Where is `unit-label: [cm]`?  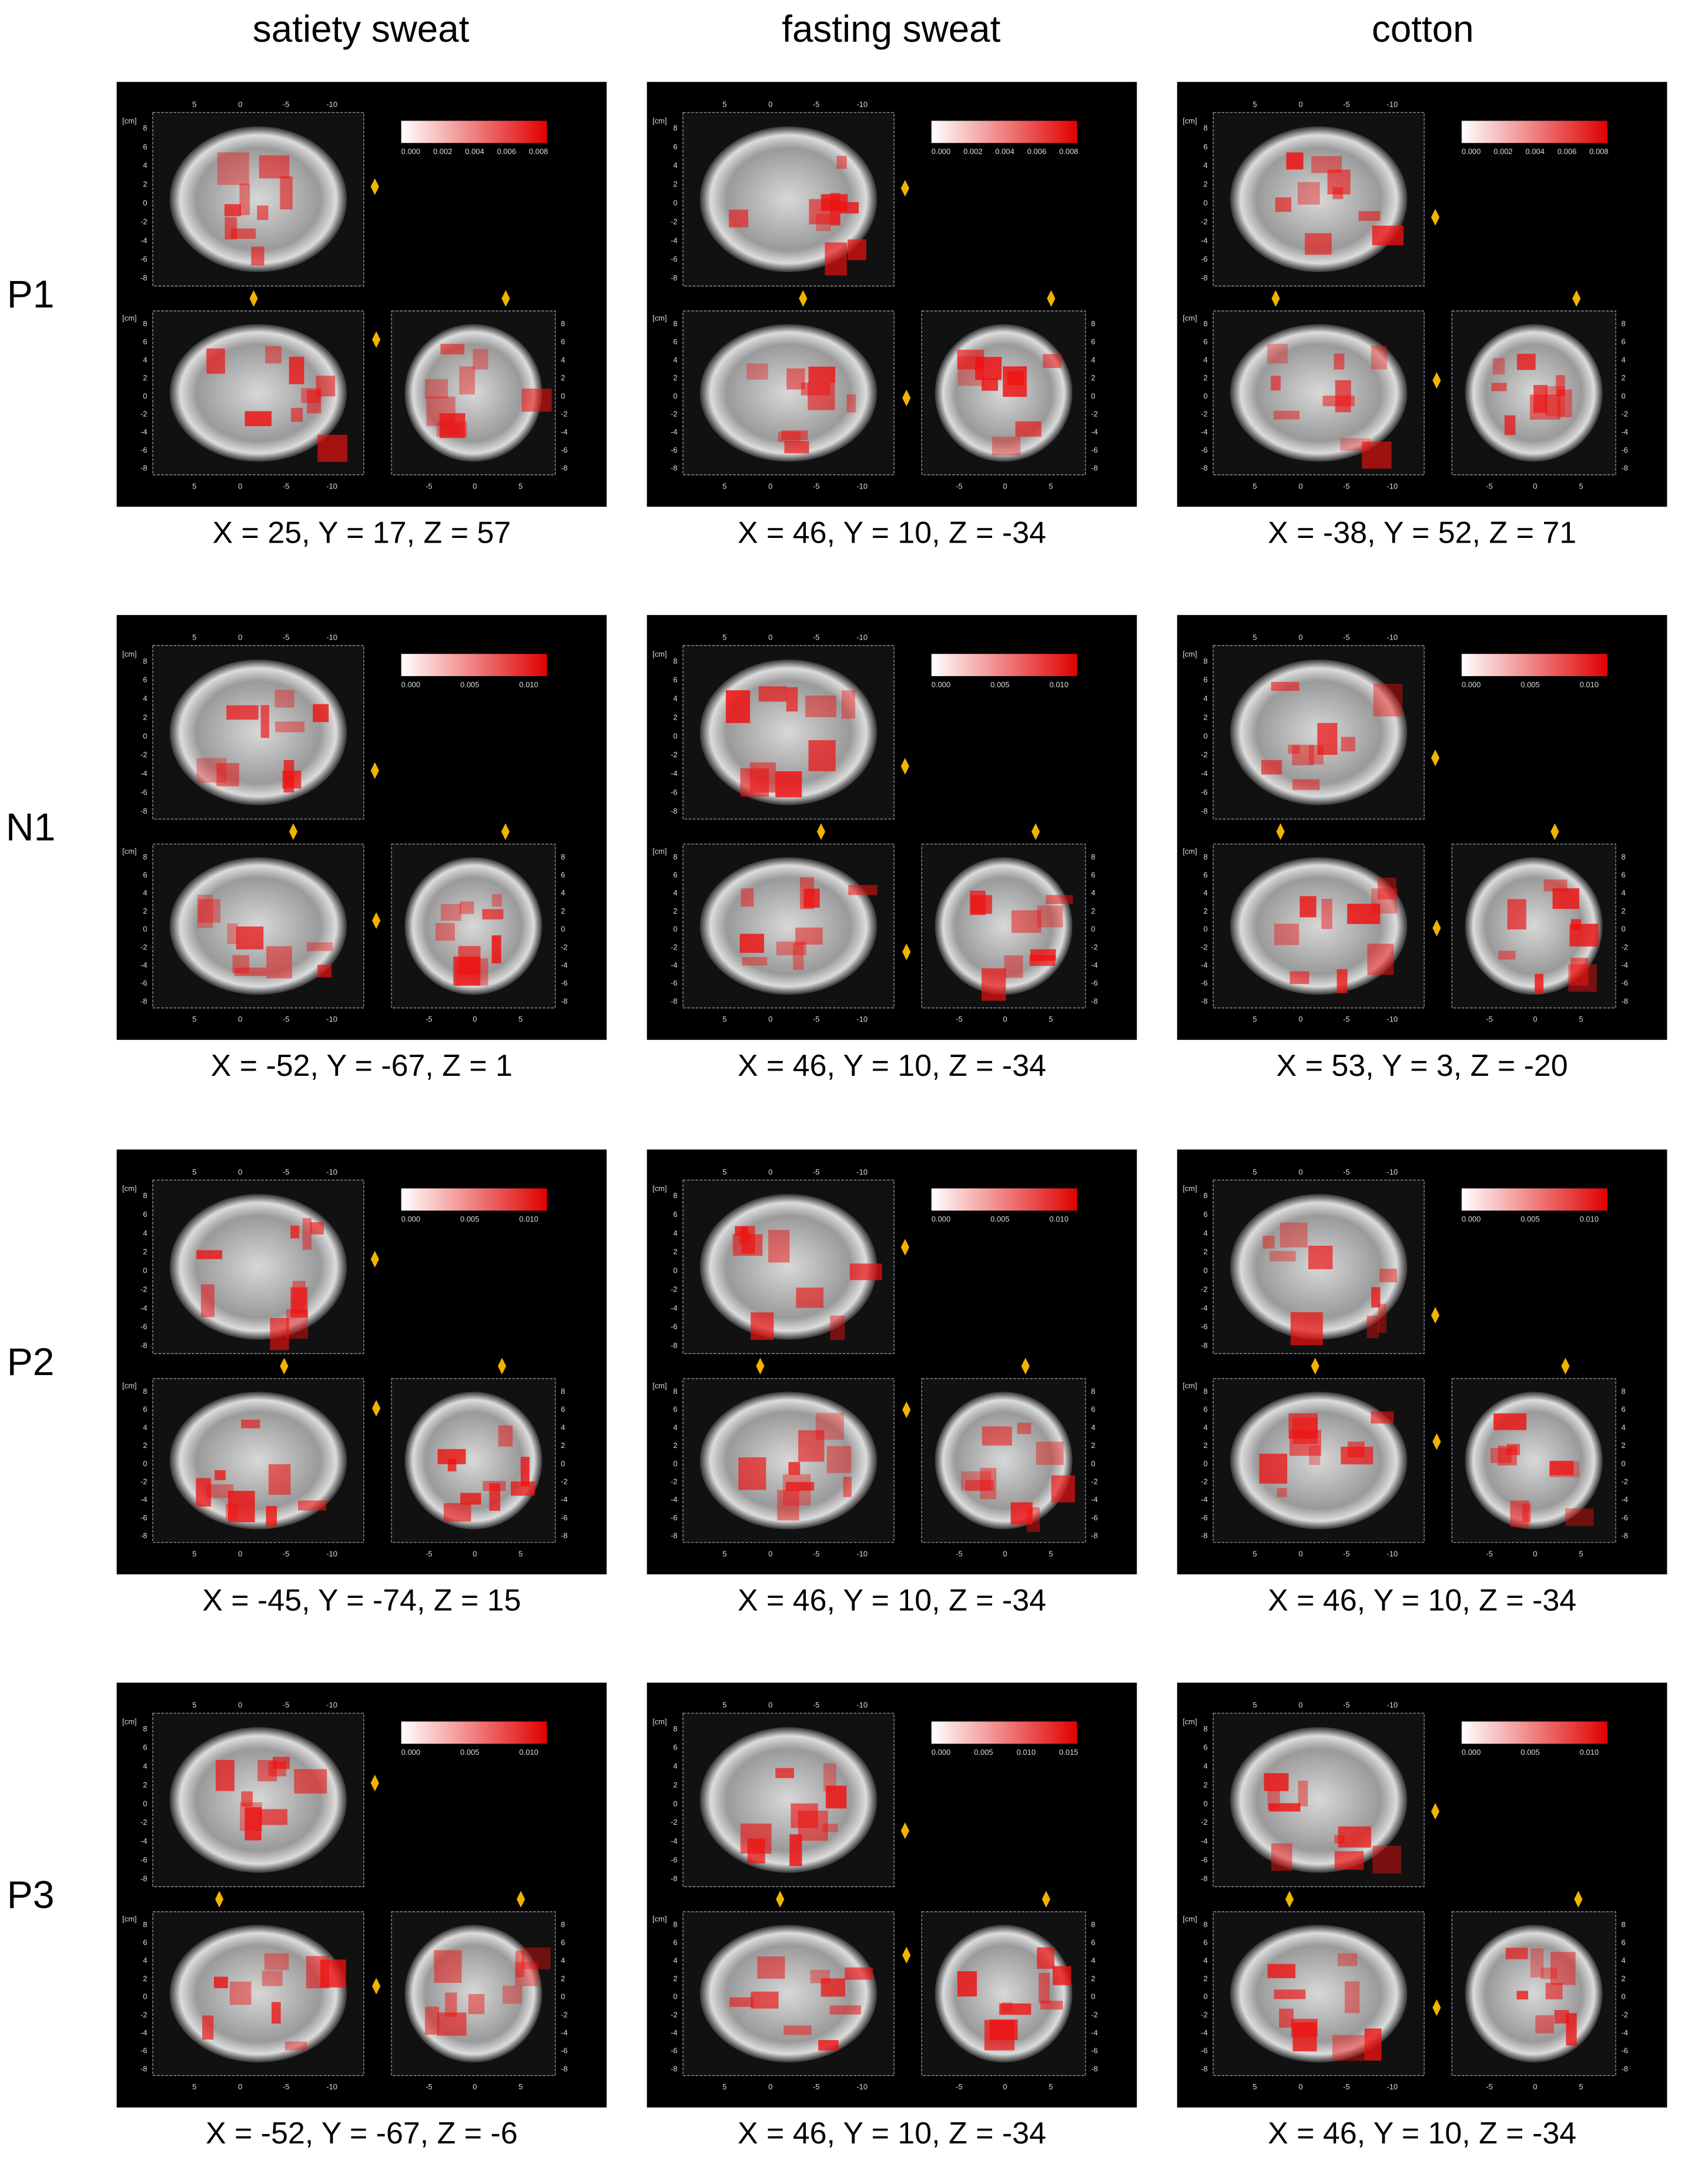
unit-label: [cm] is located at coordinates (659, 120).